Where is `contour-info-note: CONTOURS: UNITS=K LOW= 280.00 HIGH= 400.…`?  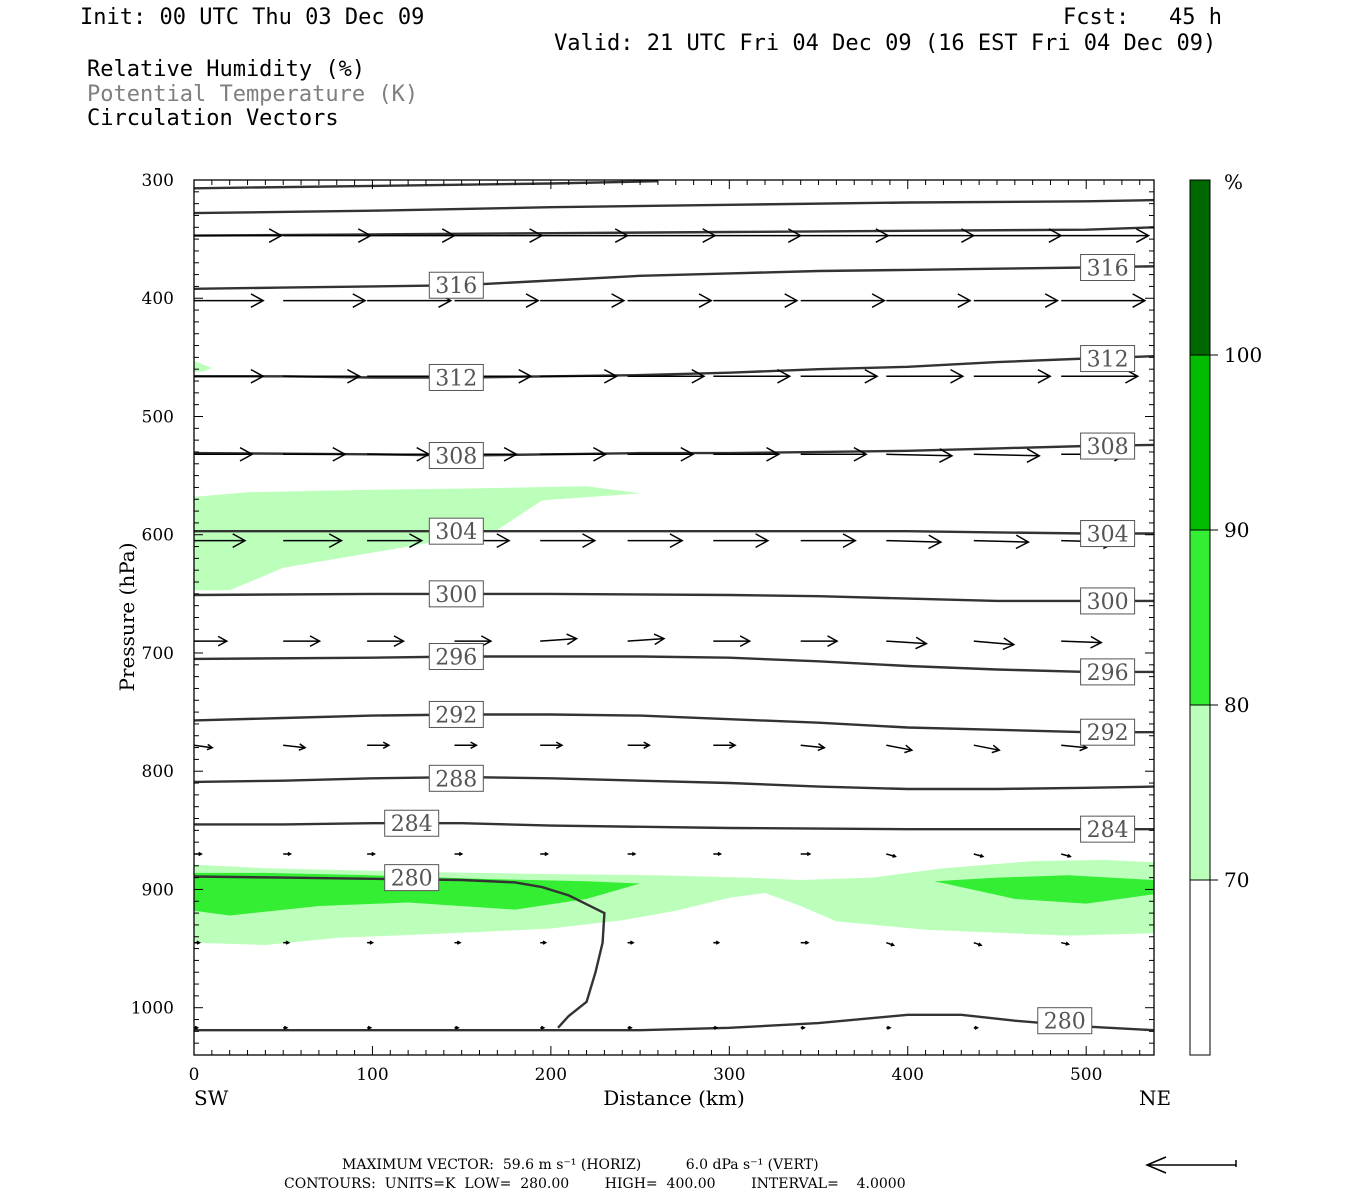
contour-info-note: CONTOURS: UNITS=K LOW= 280.00 HIGH= 400.… is located at coordinates (595, 1184).